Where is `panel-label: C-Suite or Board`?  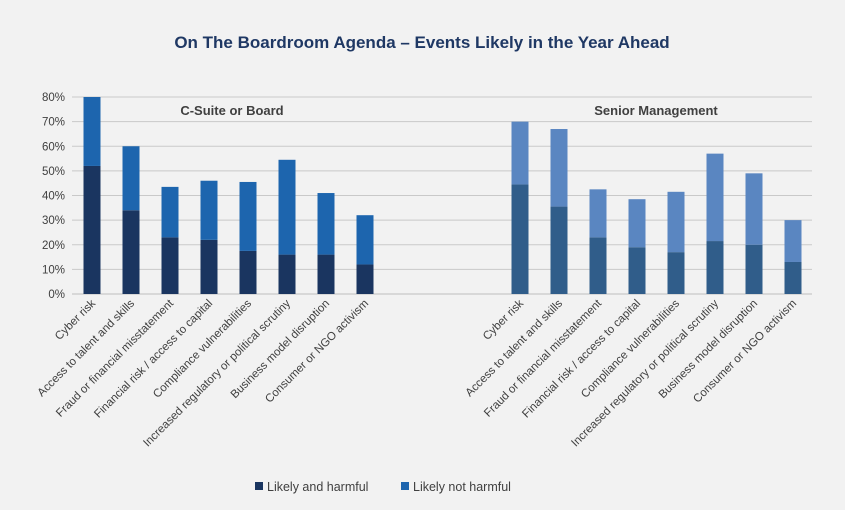 panel-label: C-Suite or Board is located at coordinates (231, 110).